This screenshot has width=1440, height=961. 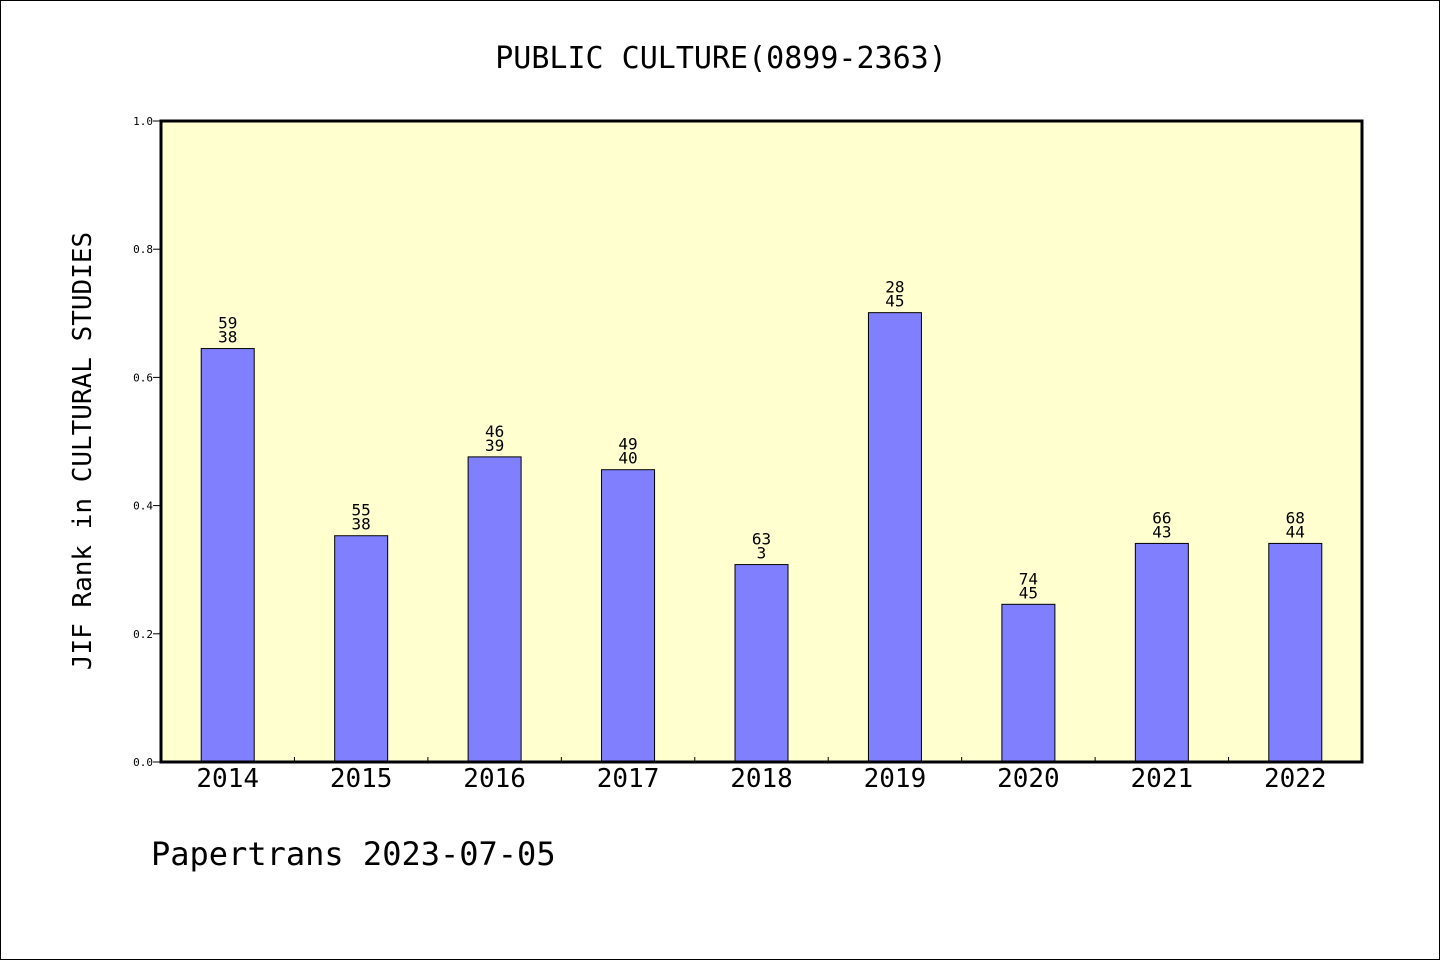 I want to click on bar-label-top: 59, so click(x=227, y=323).